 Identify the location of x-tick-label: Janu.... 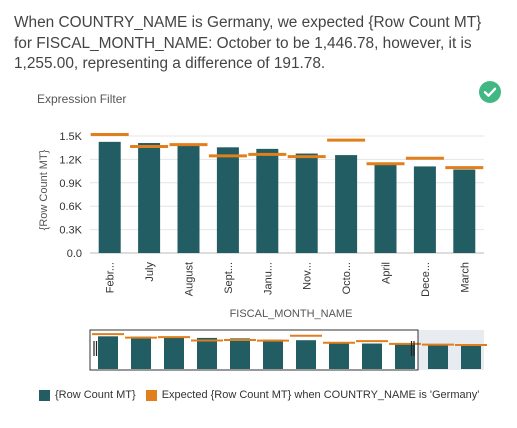
(268, 278).